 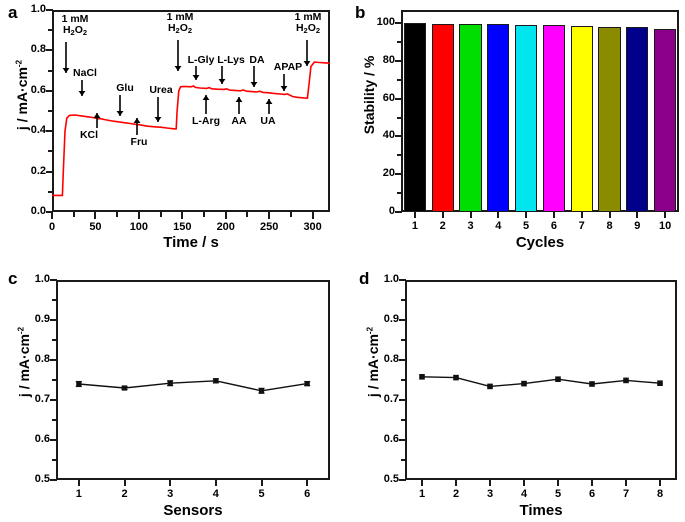 What do you see at coordinates (139, 142) in the screenshot?
I see `annot-fru: Fru` at bounding box center [139, 142].